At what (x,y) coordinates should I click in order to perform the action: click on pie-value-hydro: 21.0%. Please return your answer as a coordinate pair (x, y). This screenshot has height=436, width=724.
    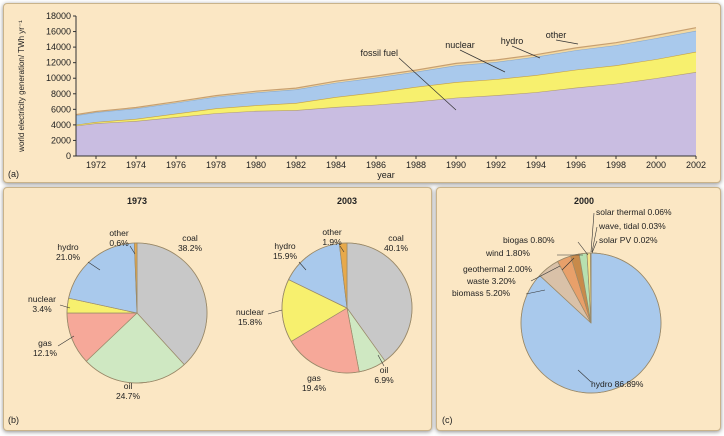
    Looking at the image, I should click on (68, 257).